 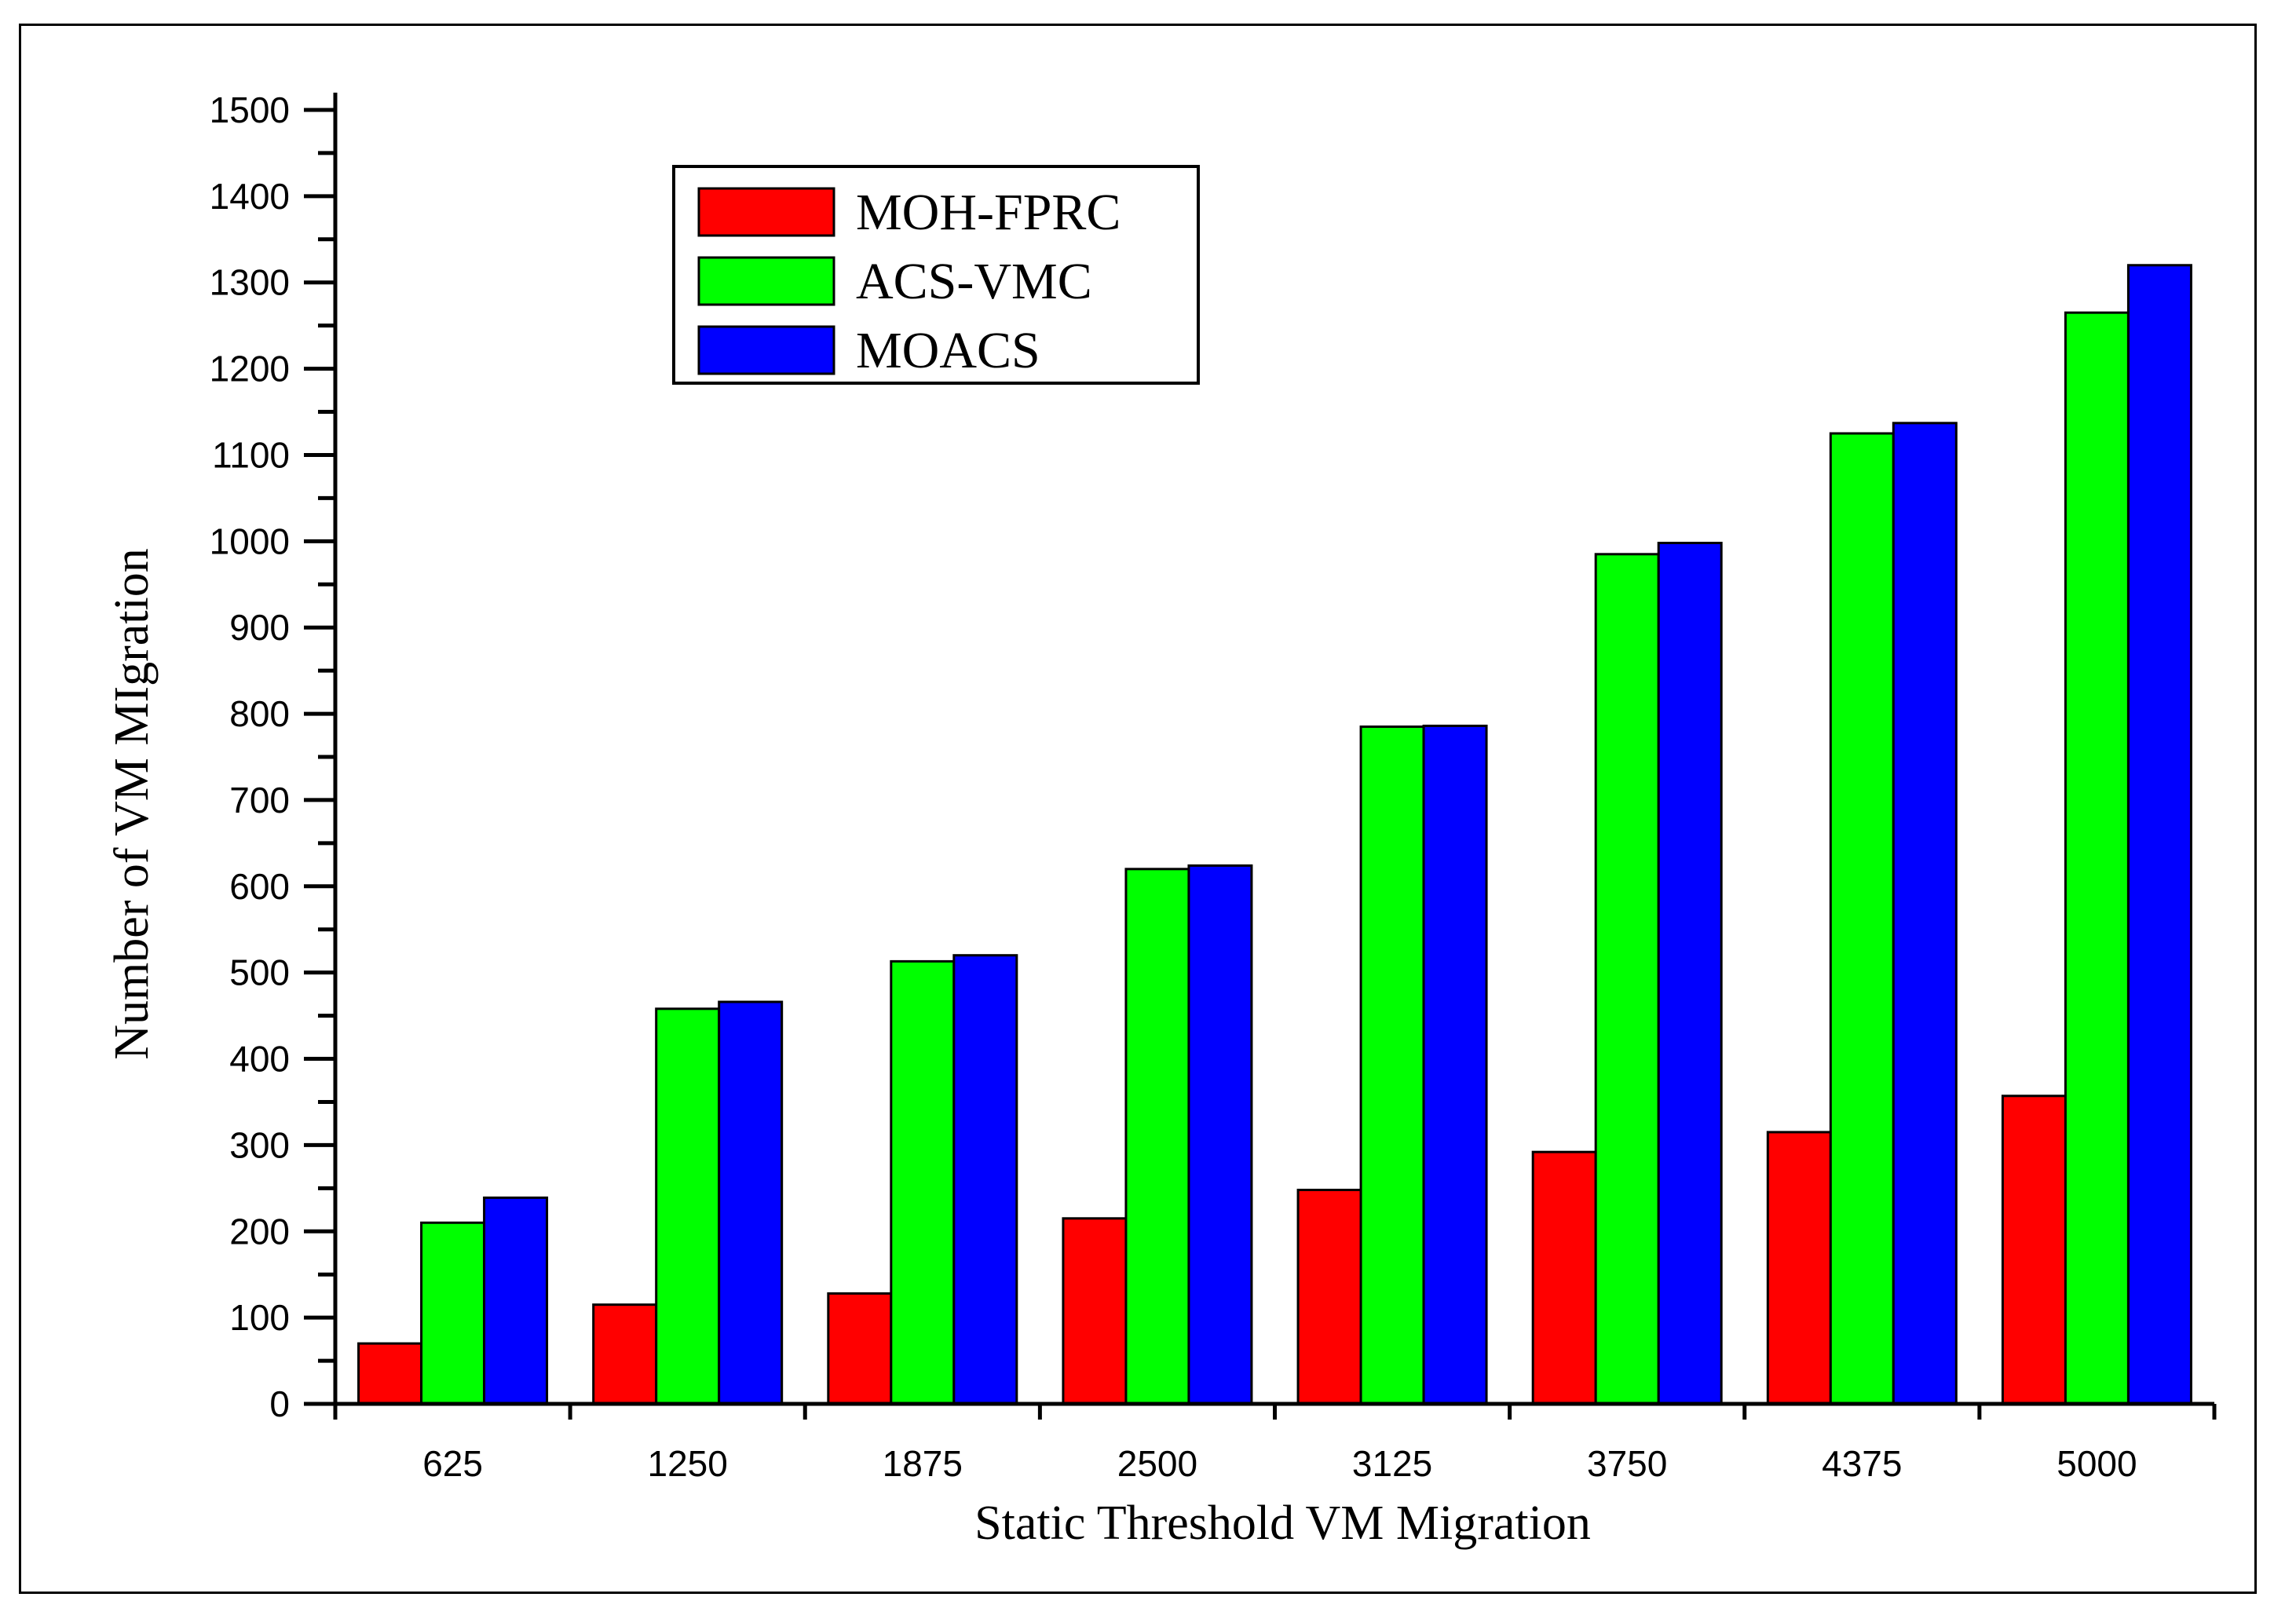 I want to click on y-axis-title: Number of VM MIgration, so click(x=132, y=804).